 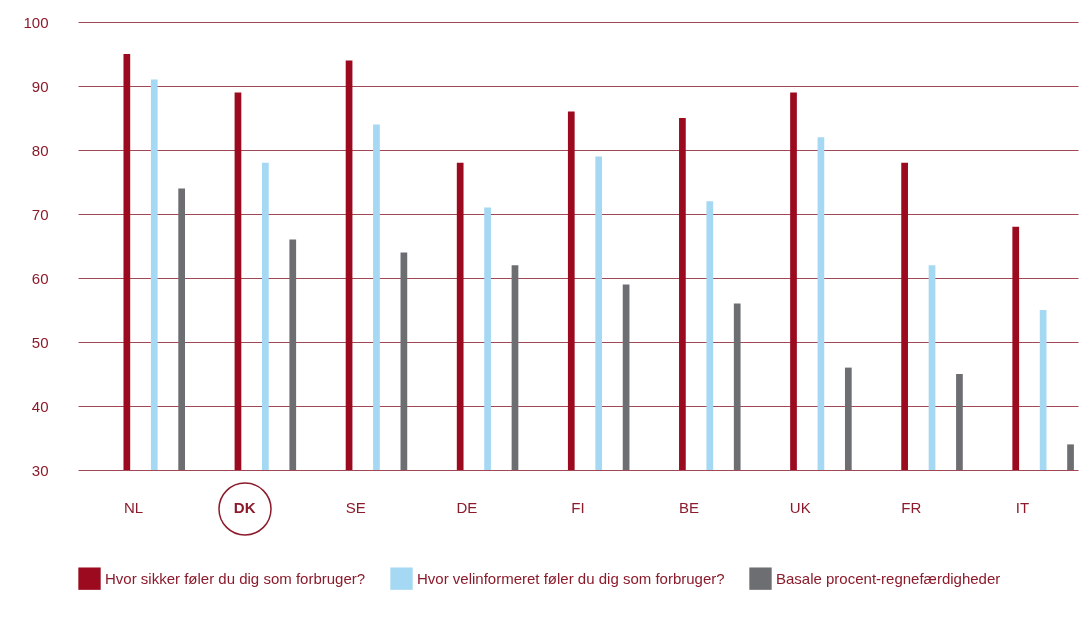 I want to click on y-tick-label: 30, so click(x=40, y=470).